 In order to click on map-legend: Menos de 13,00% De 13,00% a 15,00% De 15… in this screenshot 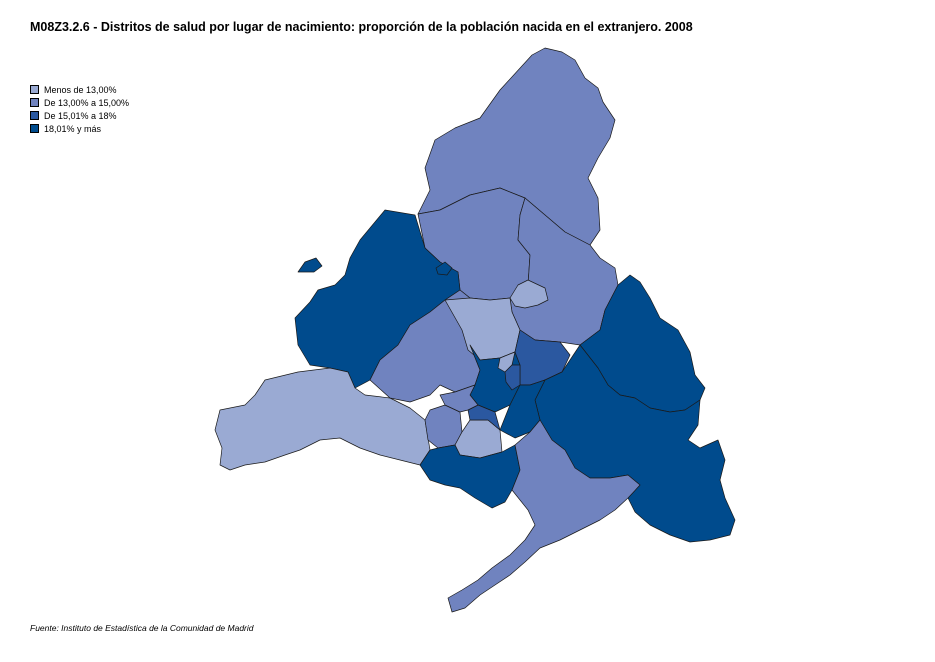, I will do `click(79, 109)`.